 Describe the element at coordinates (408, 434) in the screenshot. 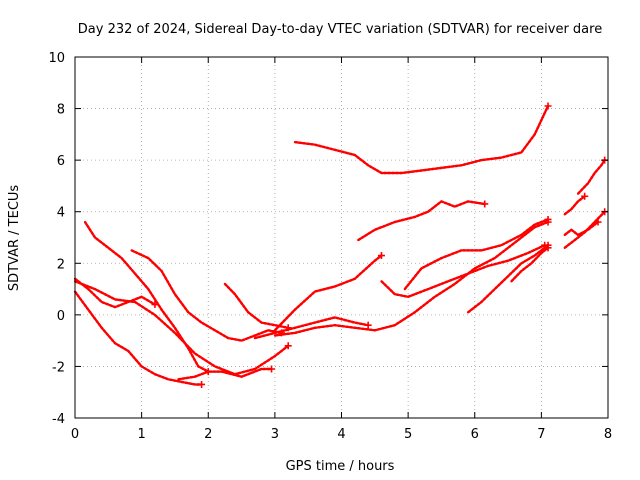

I see `x-tick-label: 5` at that location.